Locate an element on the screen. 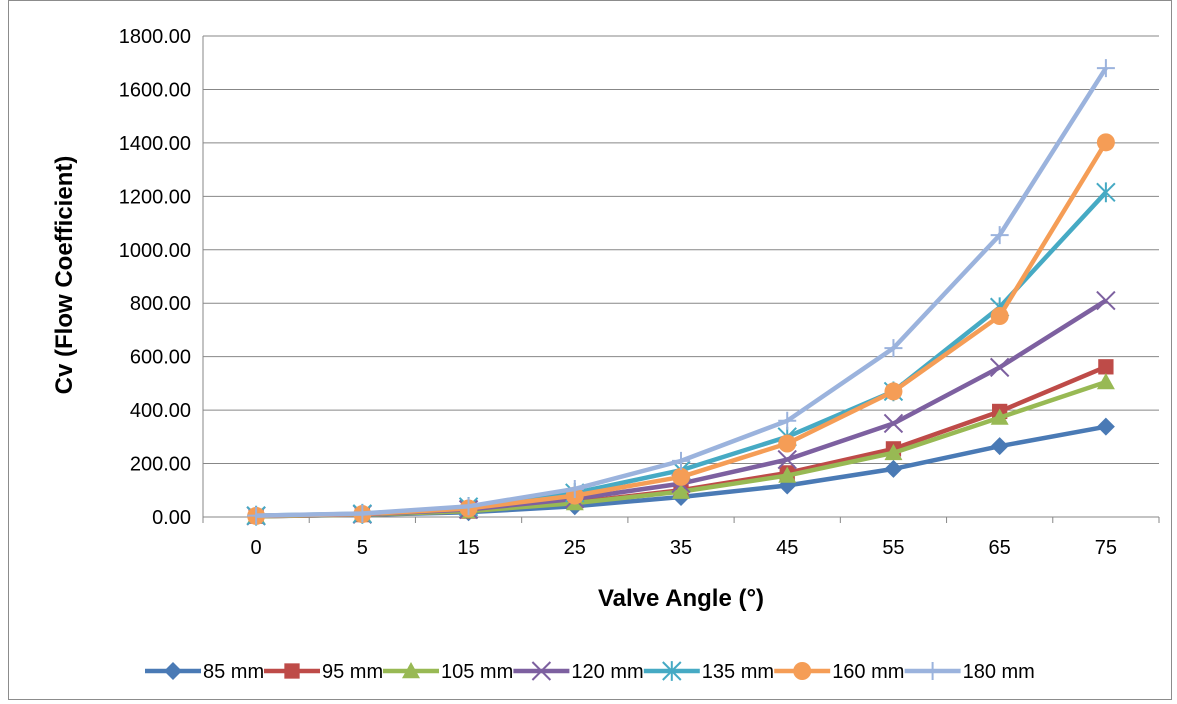 The width and height of the screenshot is (1177, 704). legend-entry: 135 mm is located at coordinates (708, 672).